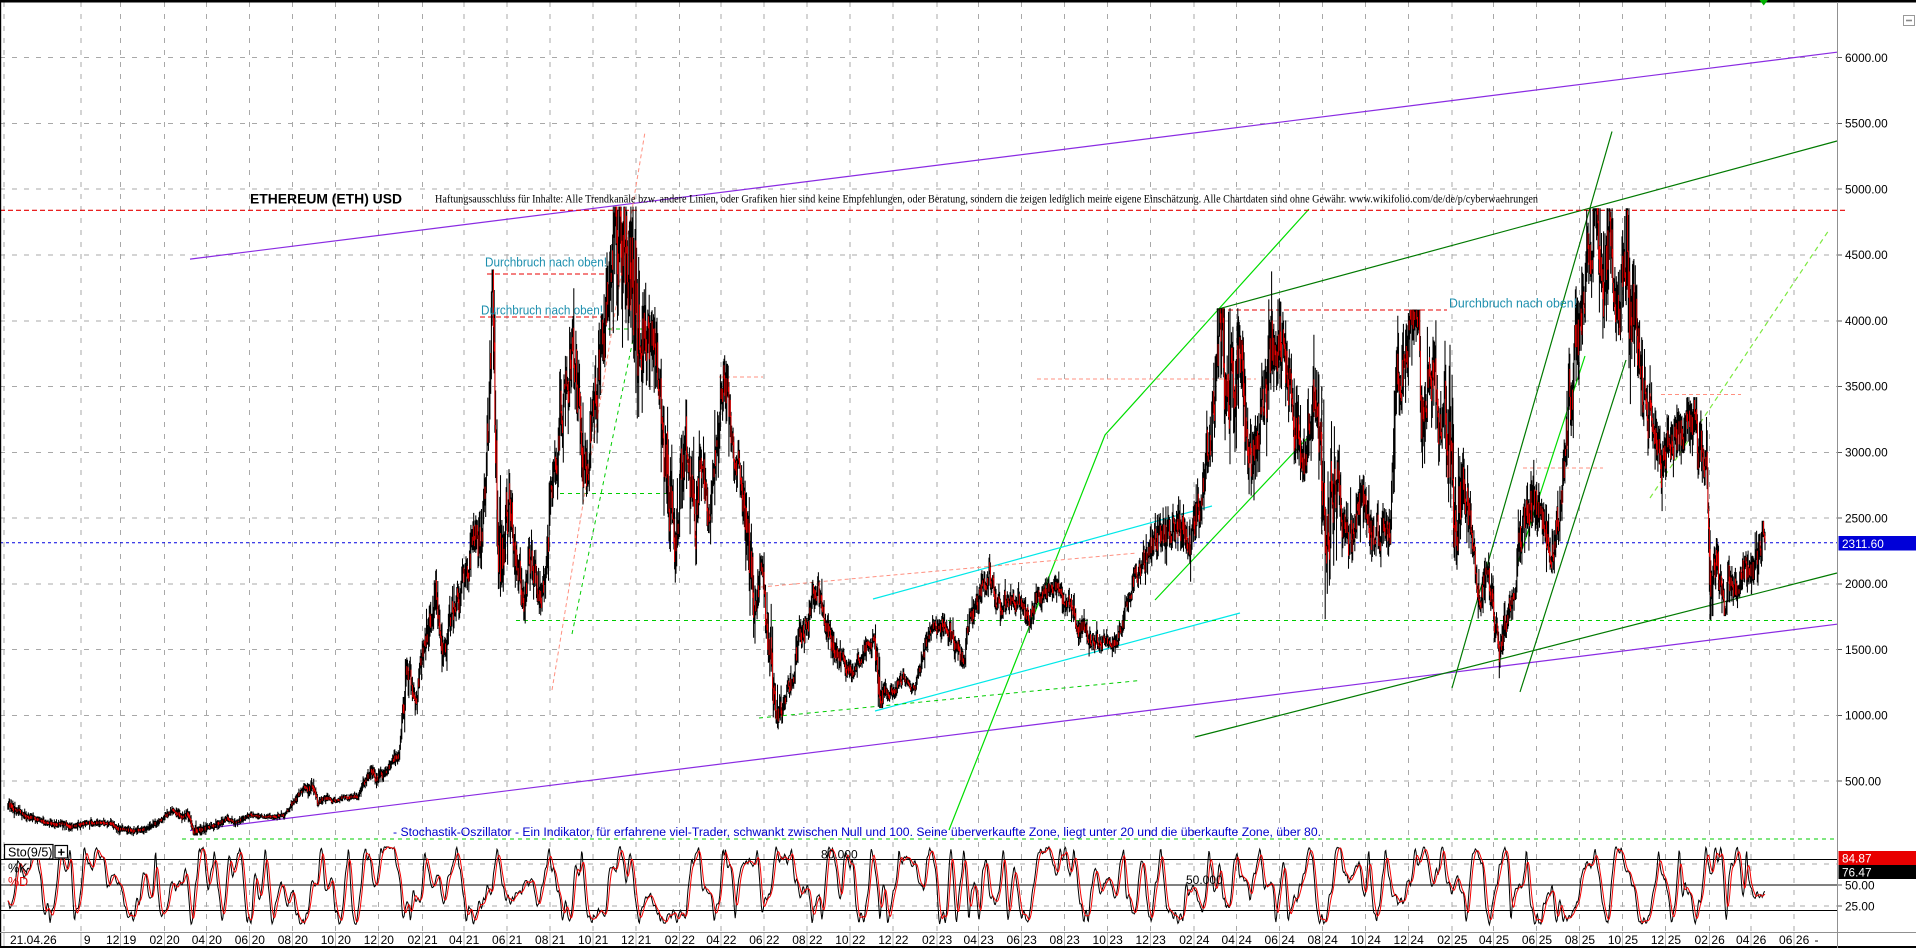  What do you see at coordinates (1866, 321) in the screenshot?
I see `svg-text: 4000.00` at bounding box center [1866, 321].